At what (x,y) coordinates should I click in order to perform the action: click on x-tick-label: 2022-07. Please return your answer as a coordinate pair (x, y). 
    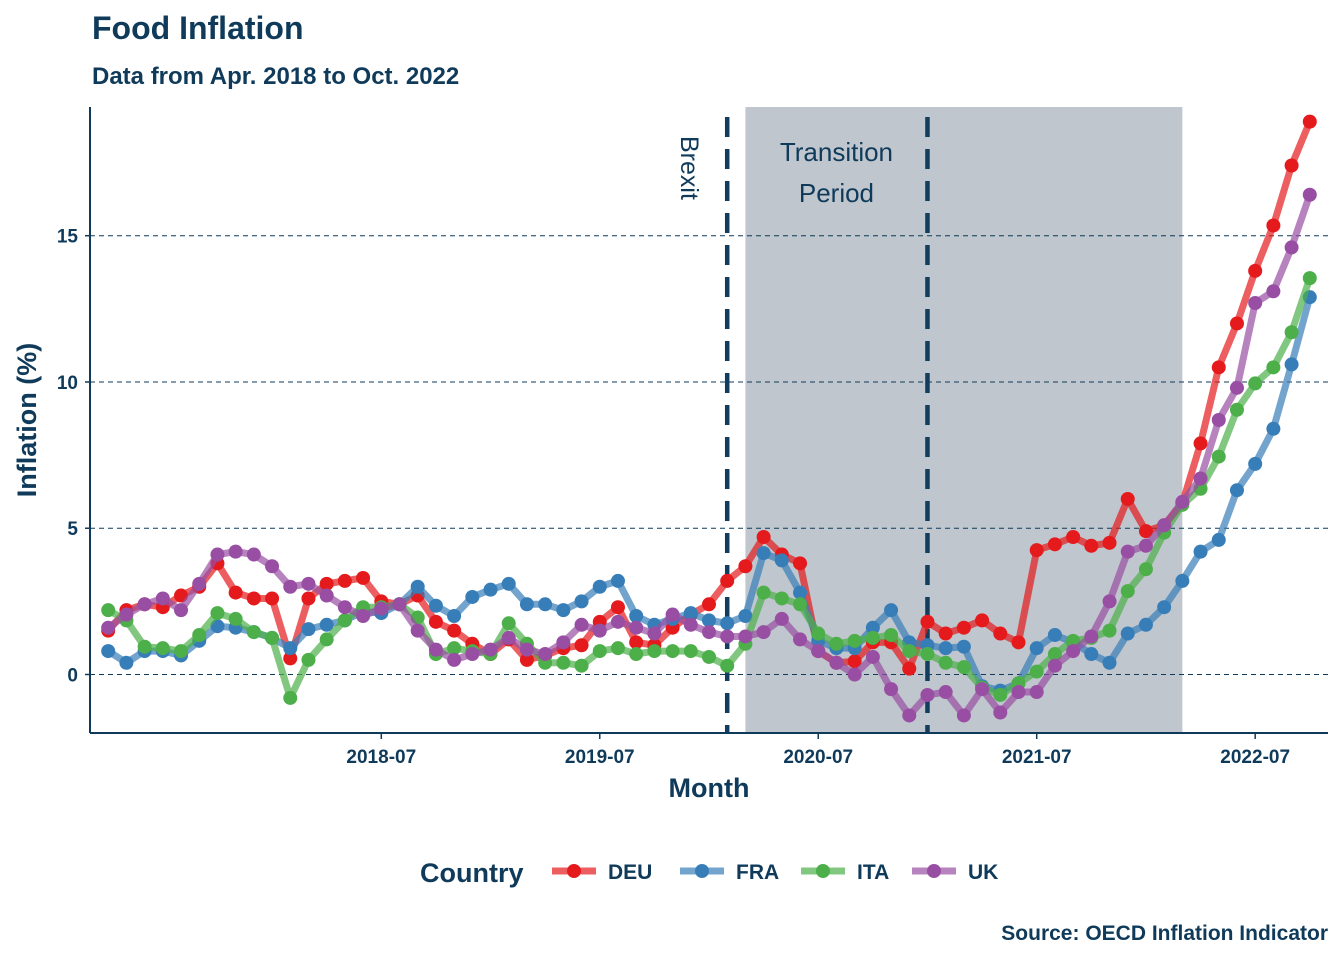
    Looking at the image, I should click on (1255, 757).